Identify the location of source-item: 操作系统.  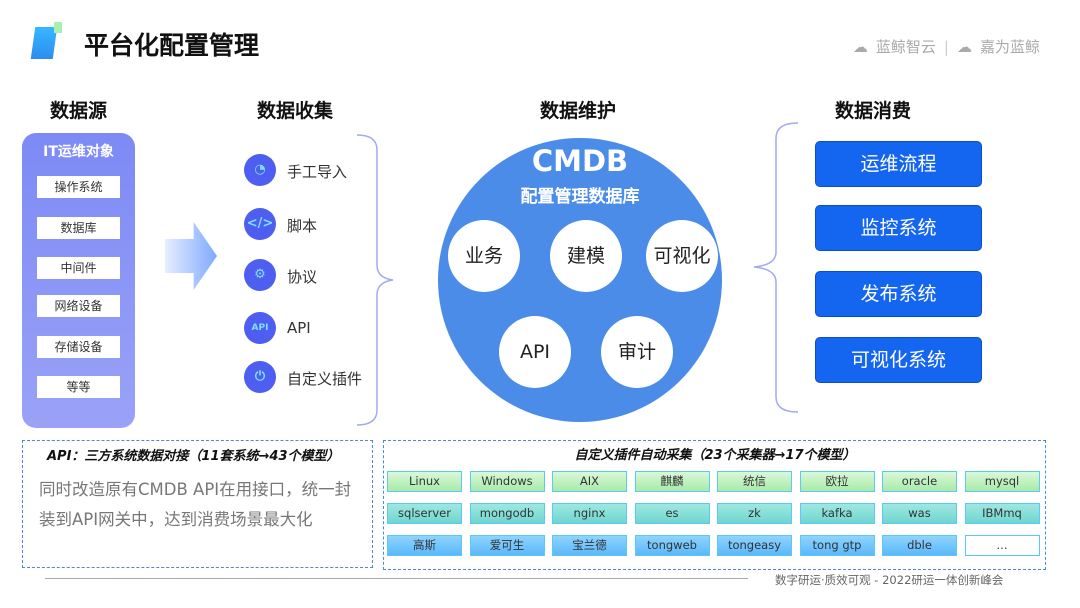
(78, 187).